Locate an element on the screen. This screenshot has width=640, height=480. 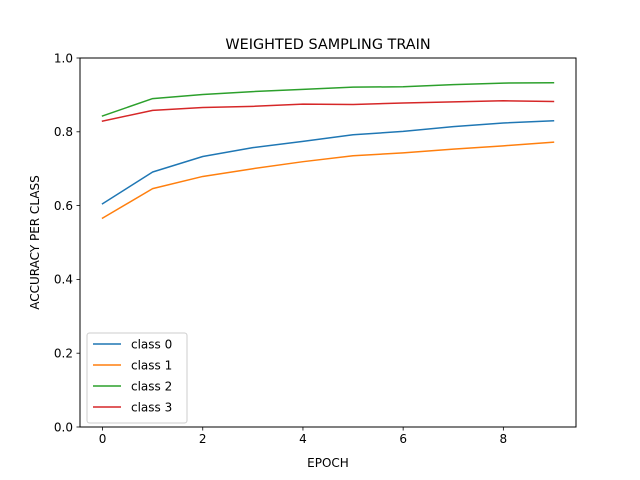
legend-label-class-3: class 3 is located at coordinates (151, 407).